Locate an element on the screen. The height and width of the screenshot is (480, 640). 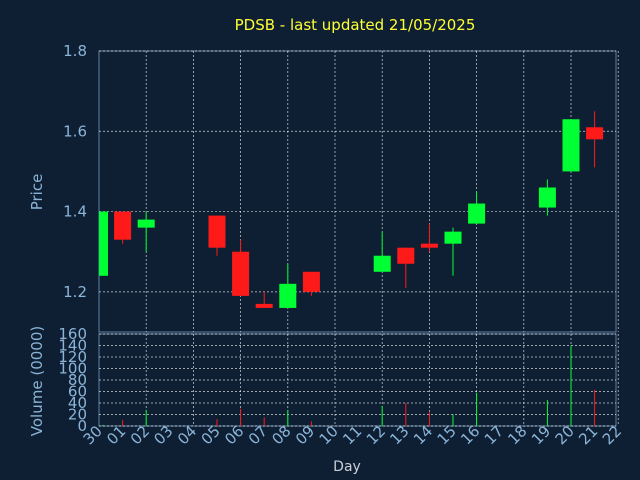
volume-axis-label: Volume (0000) is located at coordinates (37, 381).